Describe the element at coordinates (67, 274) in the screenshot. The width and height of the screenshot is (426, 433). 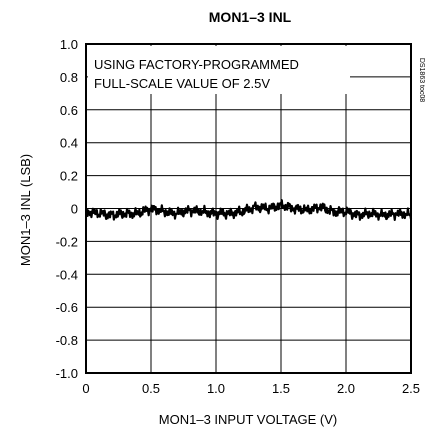
I see `y-tick-label: -0.4` at that location.